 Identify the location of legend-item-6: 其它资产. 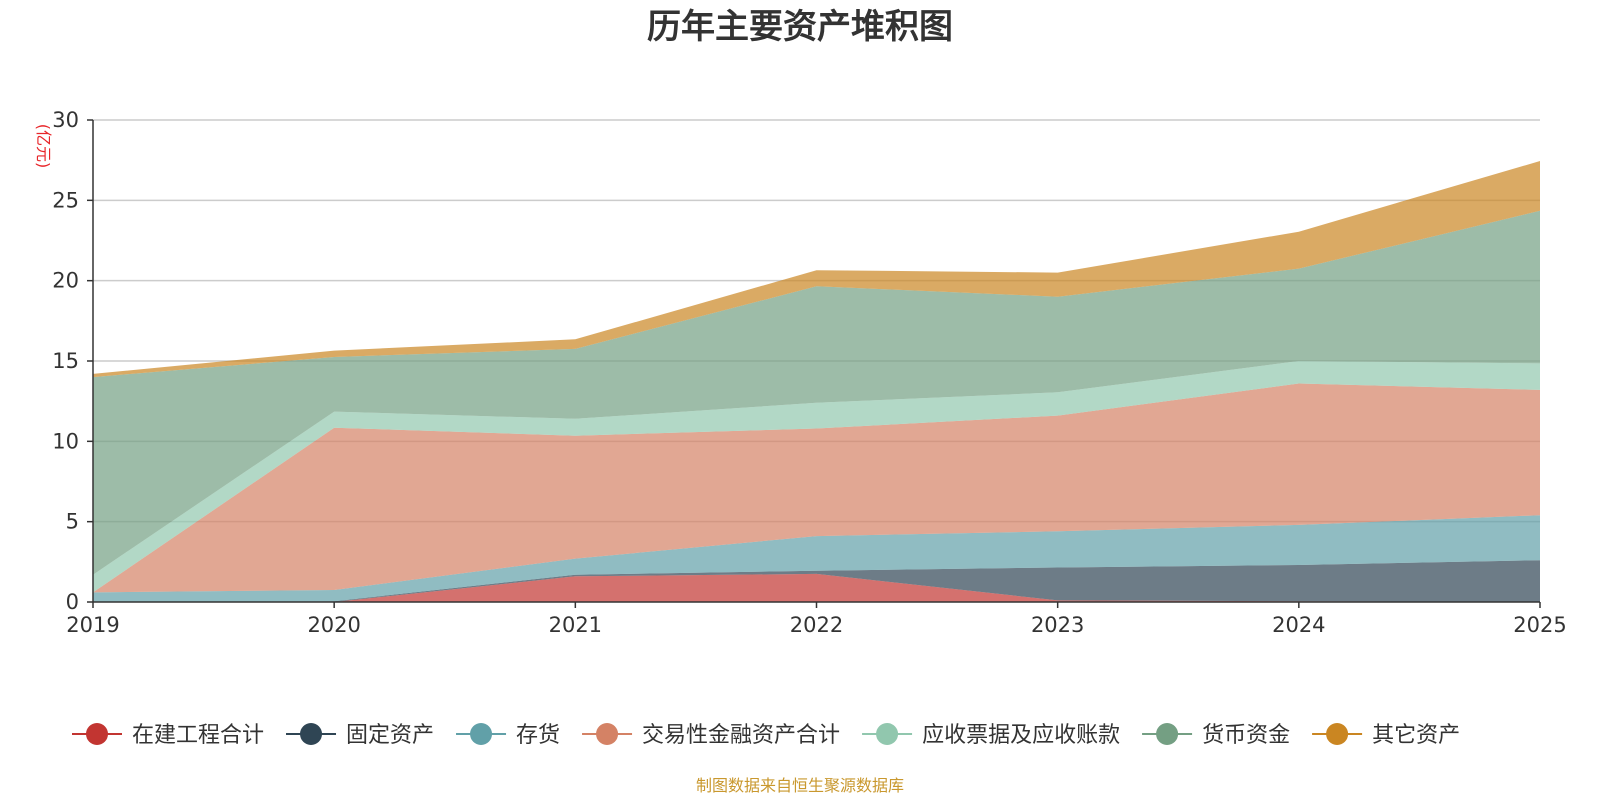
(1386, 735).